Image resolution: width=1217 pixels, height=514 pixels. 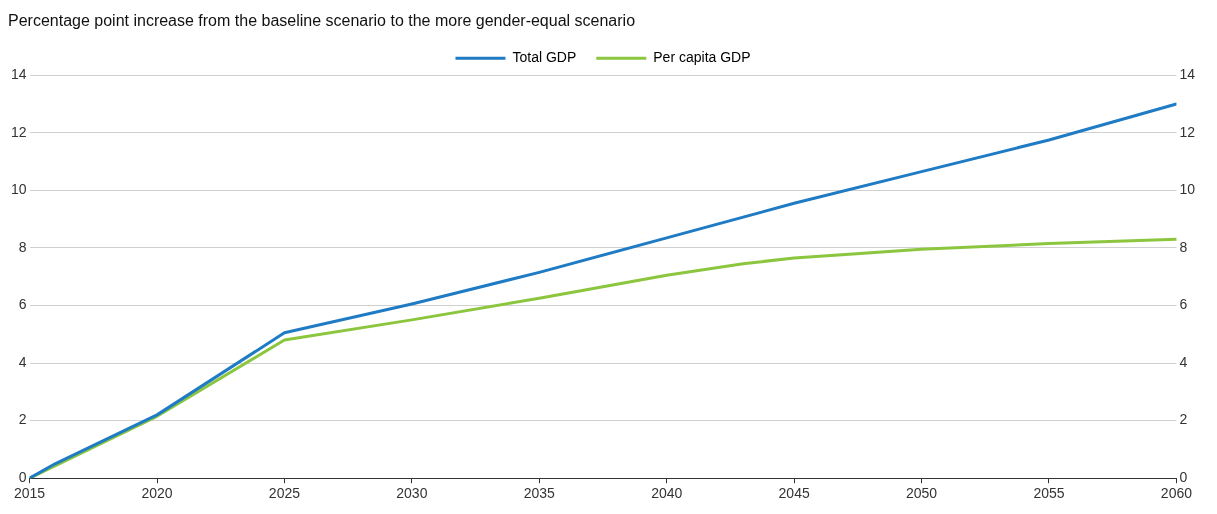 I want to click on x-tick-label: 2035, so click(x=539, y=493).